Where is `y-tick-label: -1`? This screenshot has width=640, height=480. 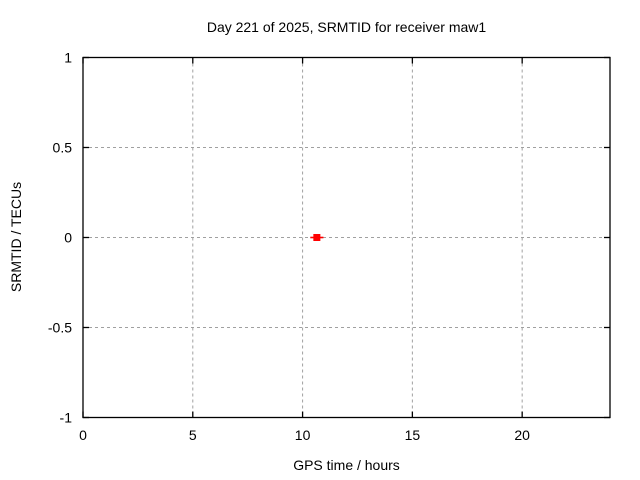 y-tick-label: -1 is located at coordinates (66, 418).